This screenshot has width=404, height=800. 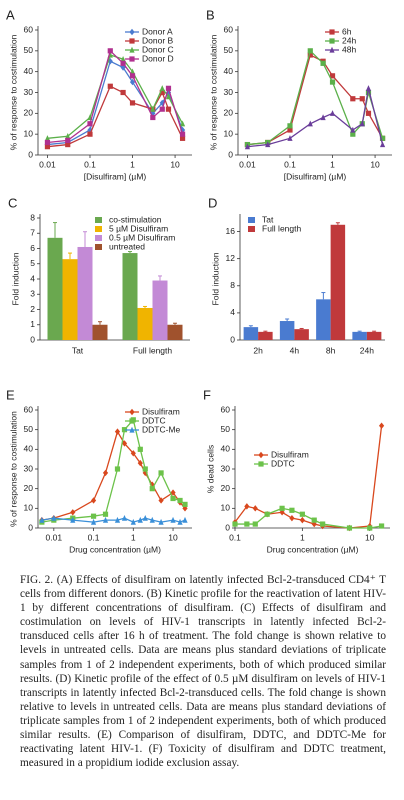 I want to click on y-tick-label: 1, so click(x=32, y=324).